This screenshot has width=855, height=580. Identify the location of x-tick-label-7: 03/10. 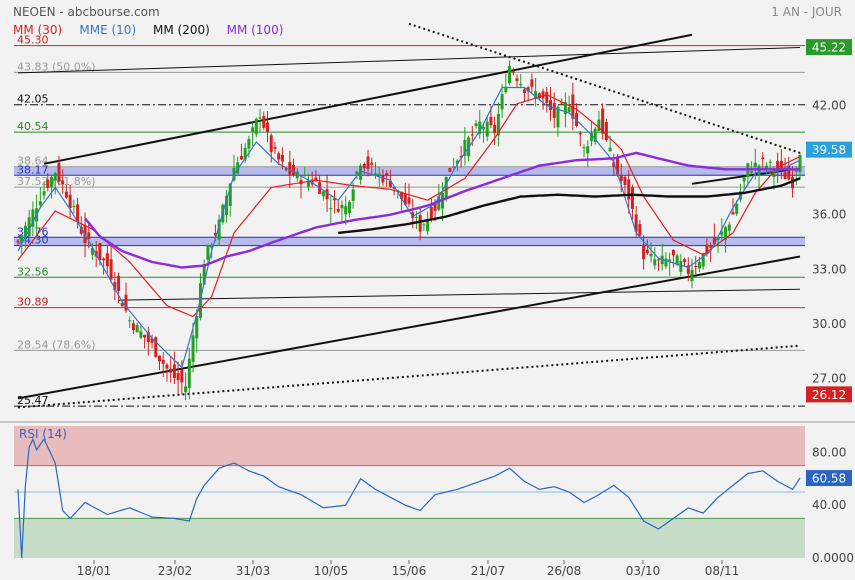
(643, 571).